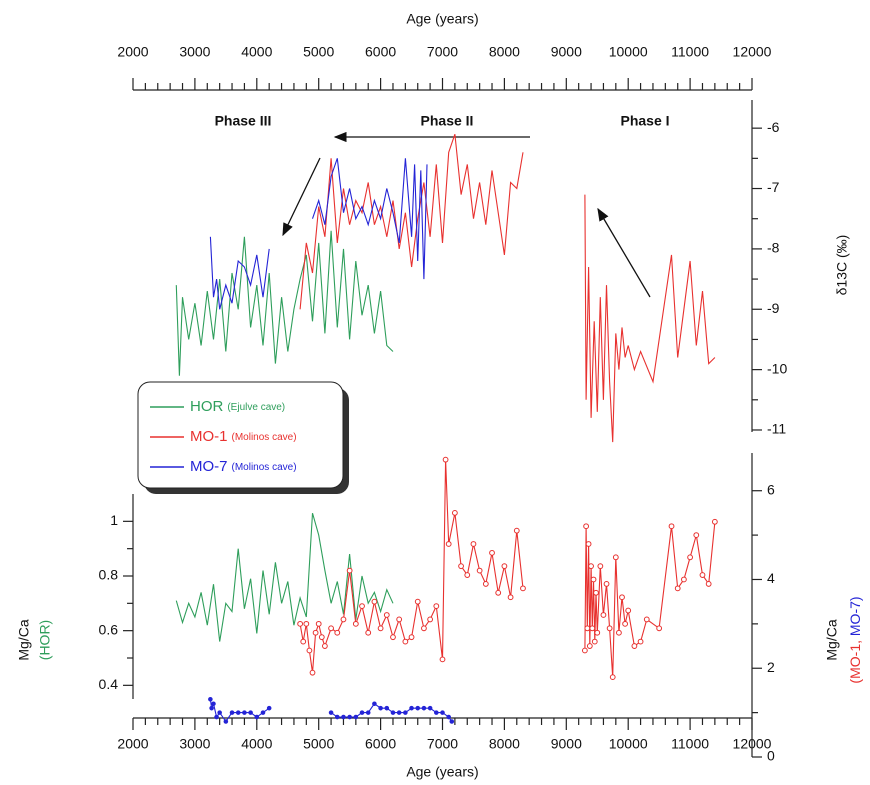 This screenshot has height=785, width=870. Describe the element at coordinates (207, 406) in the screenshot. I see `legend-name: HOR` at that location.